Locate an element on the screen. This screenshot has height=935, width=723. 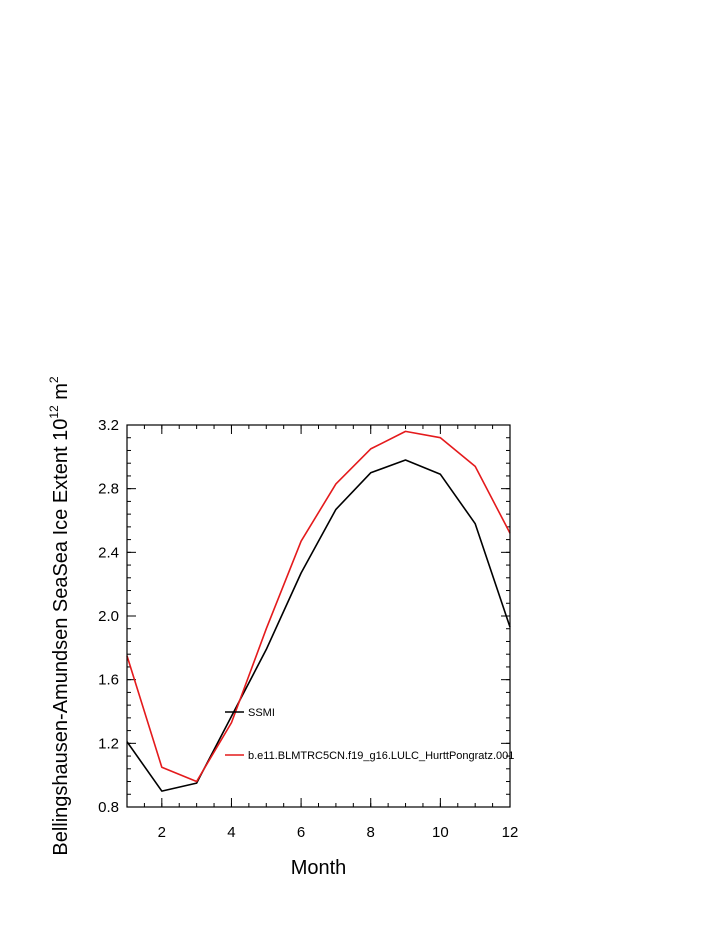
x-tick-label: 4 is located at coordinates (231, 832).